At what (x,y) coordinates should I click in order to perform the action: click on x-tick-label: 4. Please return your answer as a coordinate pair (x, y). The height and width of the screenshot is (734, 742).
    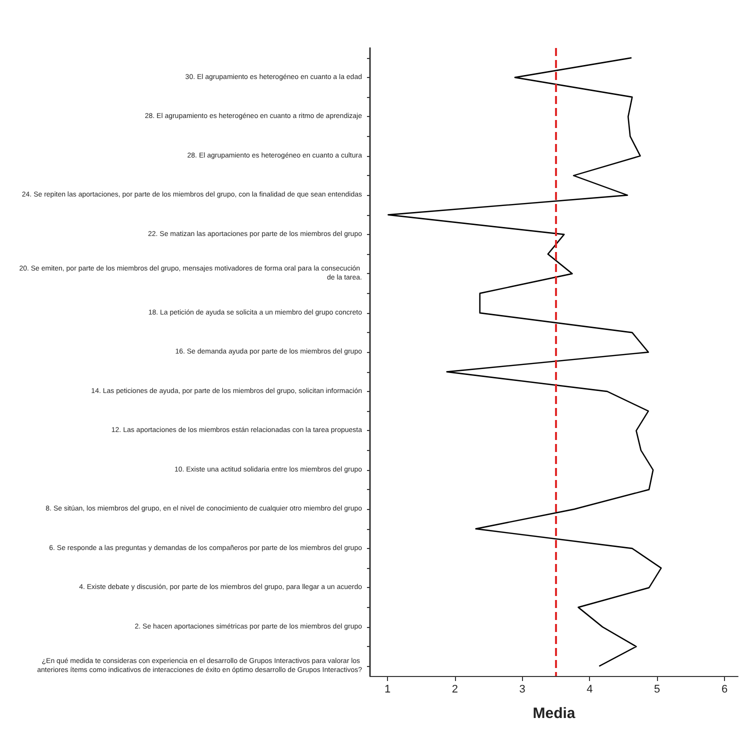
    Looking at the image, I should click on (589, 690).